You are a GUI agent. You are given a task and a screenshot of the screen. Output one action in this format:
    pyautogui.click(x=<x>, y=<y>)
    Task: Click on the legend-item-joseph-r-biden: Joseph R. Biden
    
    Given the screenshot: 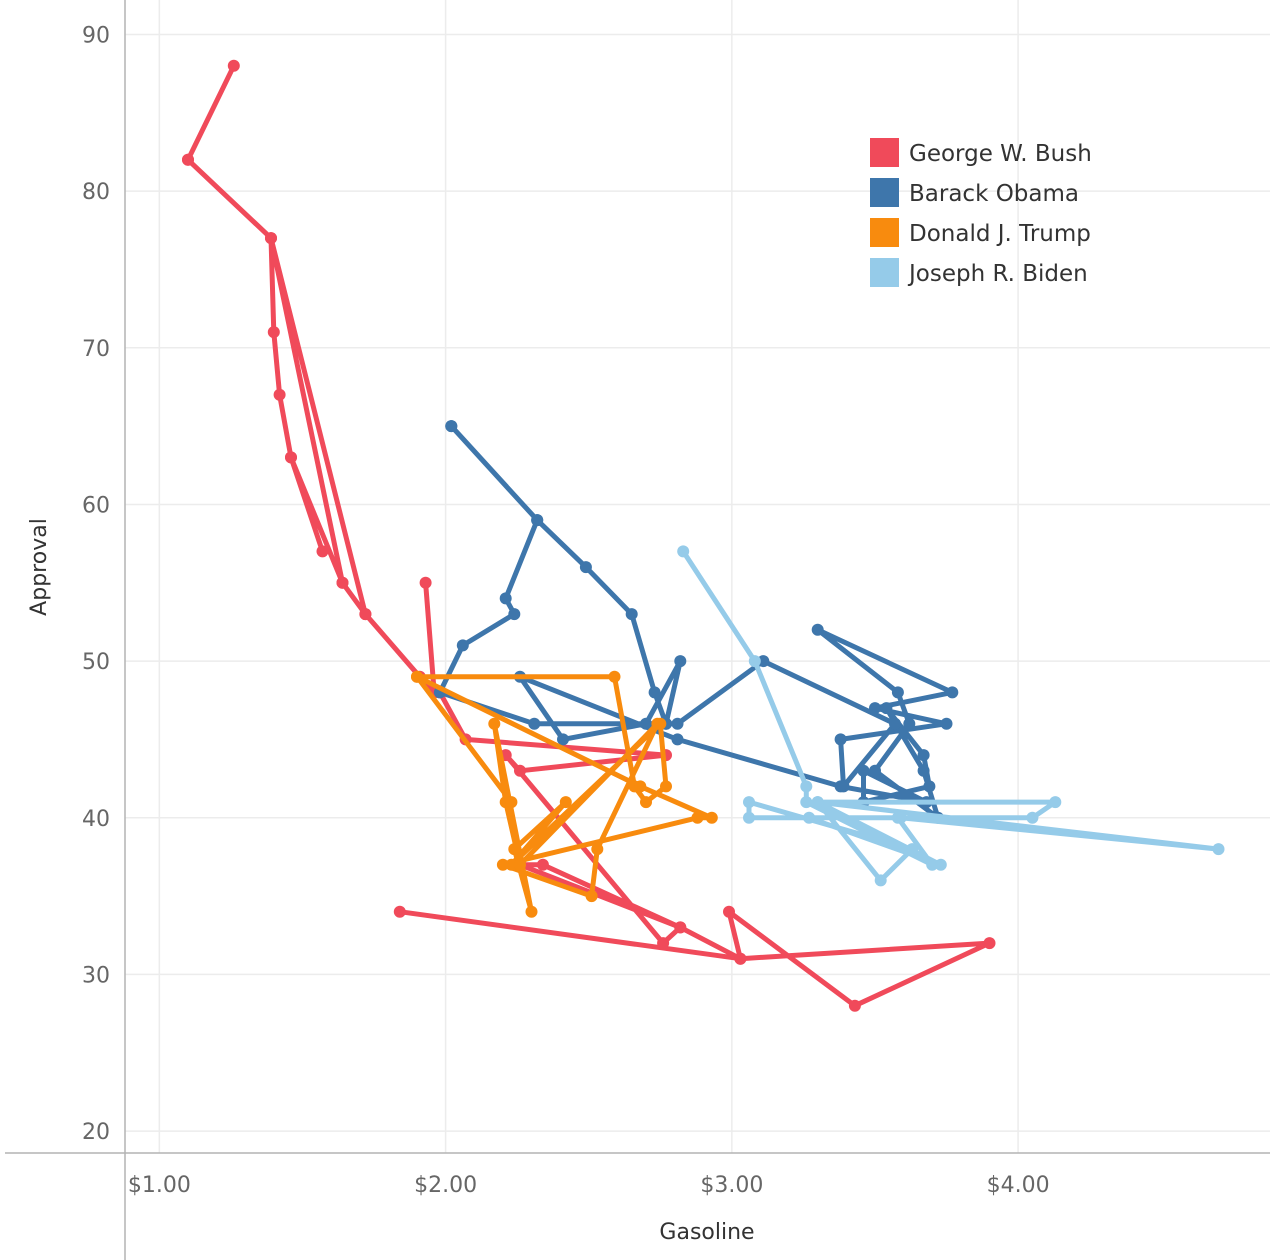 What is the action you would take?
    pyautogui.click(x=979, y=272)
    